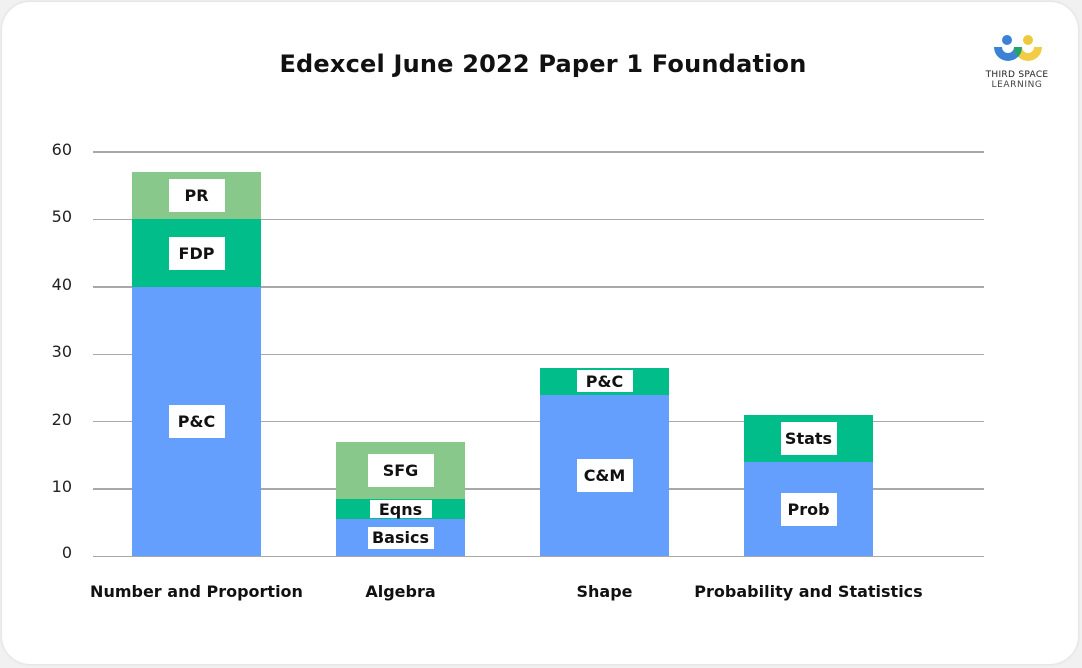 The height and width of the screenshot is (668, 1082). I want to click on logo-text-line1: THIRD SPACE, so click(1017, 75).